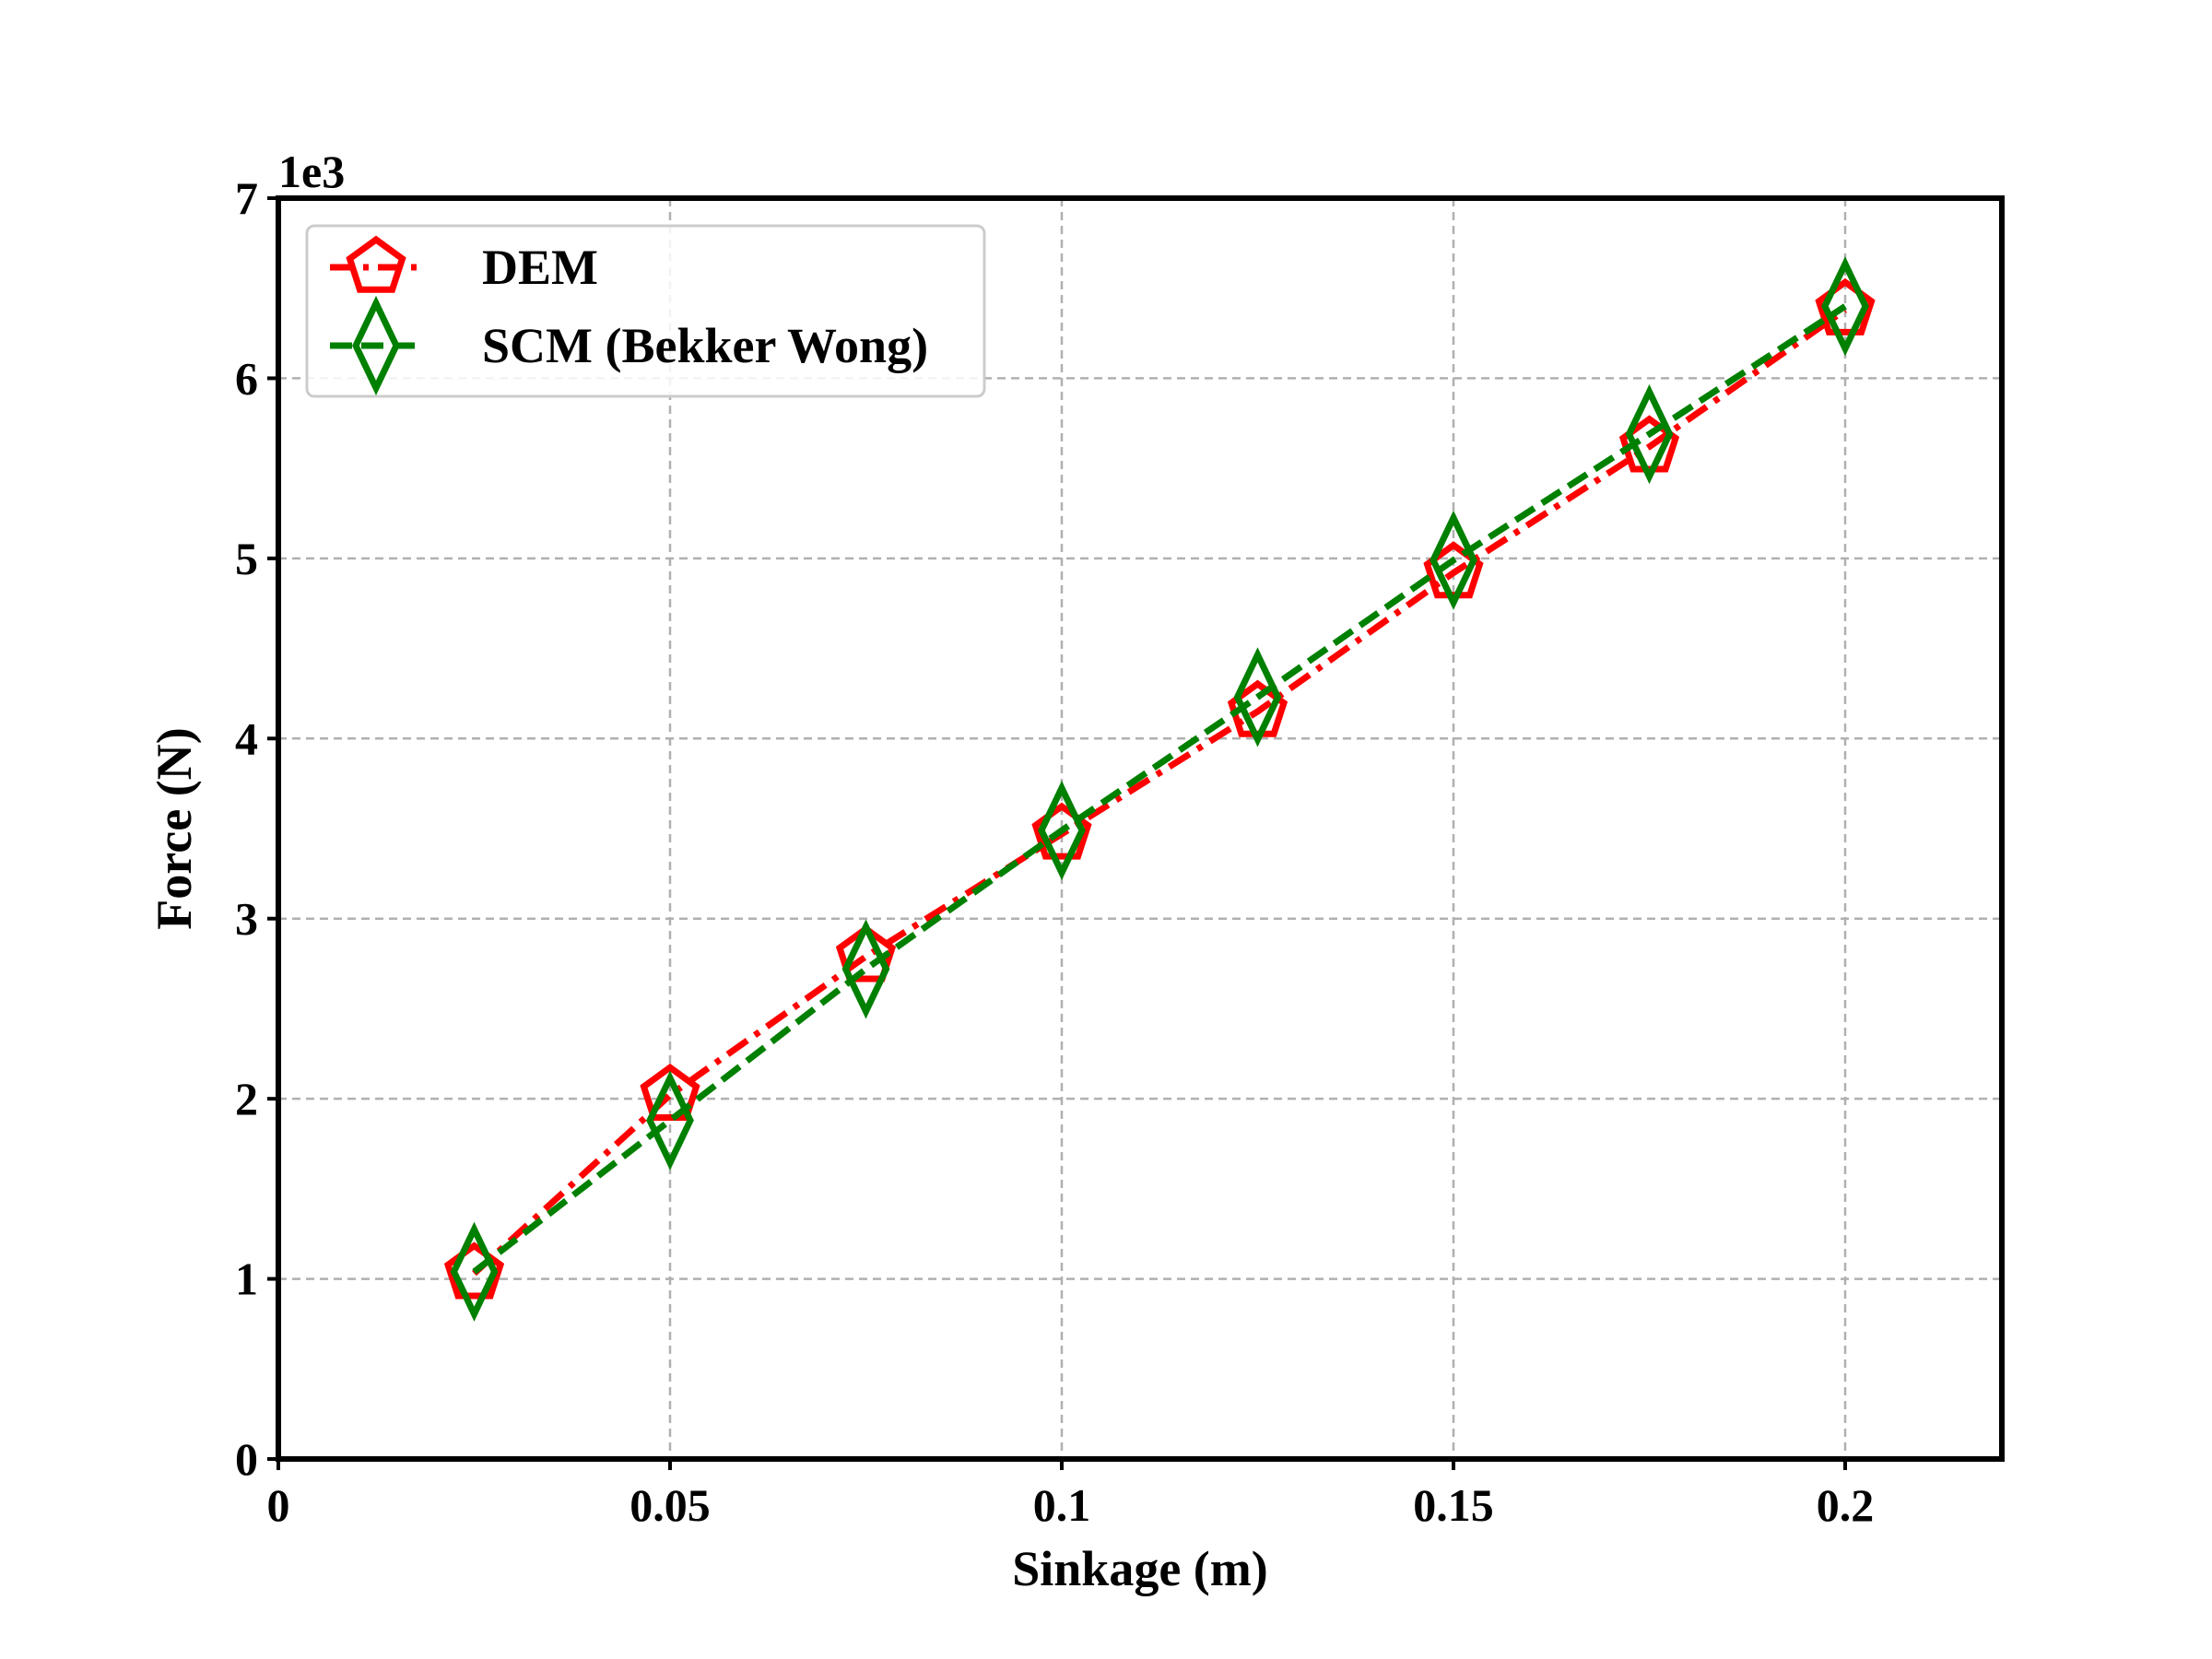 The image size is (2212, 1659). Describe the element at coordinates (246, 558) in the screenshot. I see `y-tick-label: 5` at that location.